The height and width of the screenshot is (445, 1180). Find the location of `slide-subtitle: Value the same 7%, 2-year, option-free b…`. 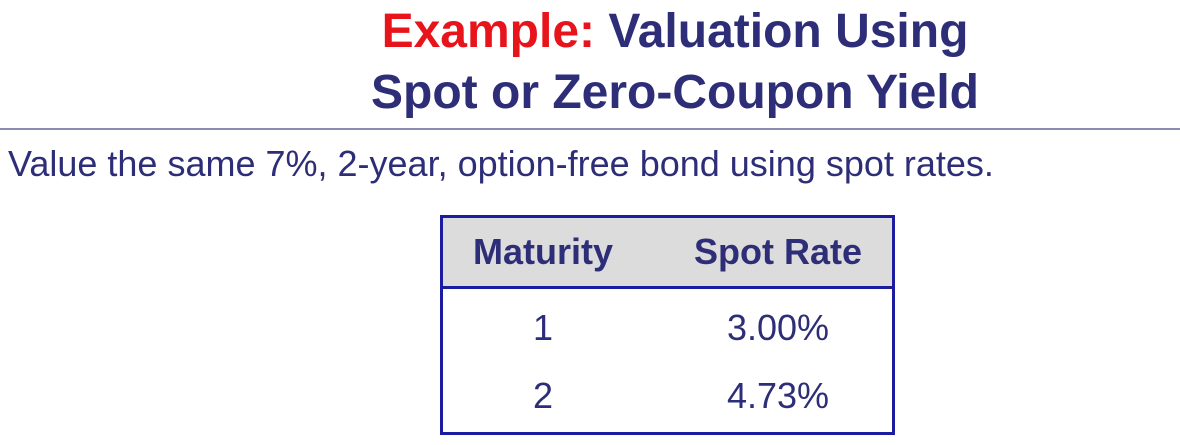

slide-subtitle: Value the same 7%, 2-year, option-free b… is located at coordinates (501, 163).